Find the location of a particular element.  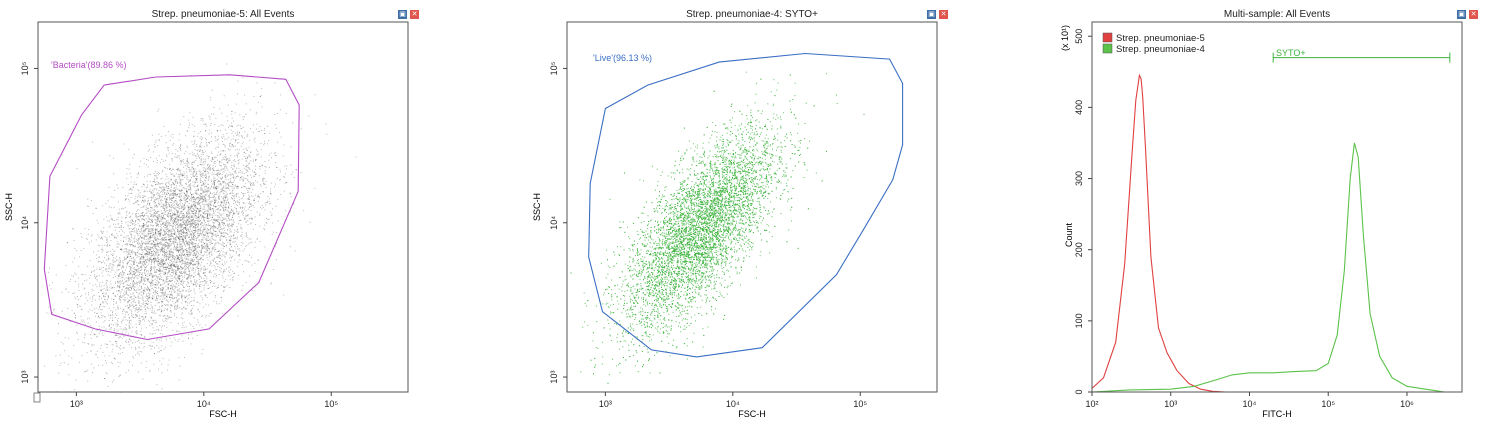

restore-icon: ▣ is located at coordinates (402, 14).